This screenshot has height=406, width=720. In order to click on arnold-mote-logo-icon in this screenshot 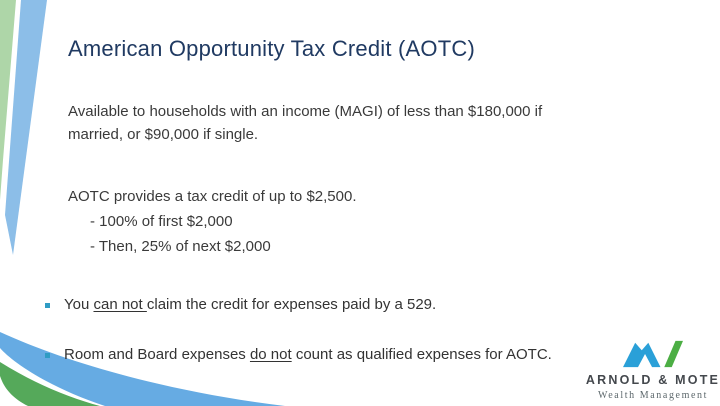, I will do `click(653, 354)`.